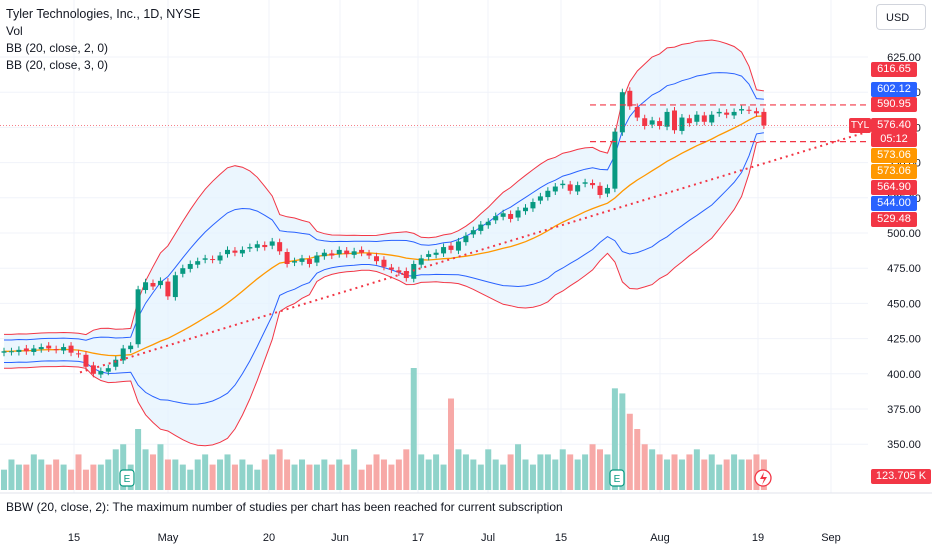  Describe the element at coordinates (894, 125) in the screenshot. I see `price-label: 576.40` at that location.